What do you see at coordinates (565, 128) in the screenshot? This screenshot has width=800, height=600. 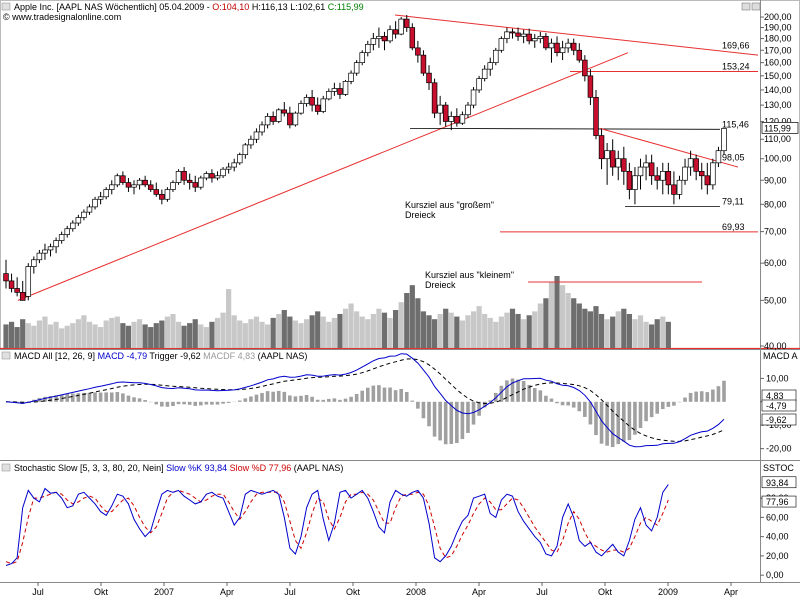 I see `neckline` at bounding box center [565, 128].